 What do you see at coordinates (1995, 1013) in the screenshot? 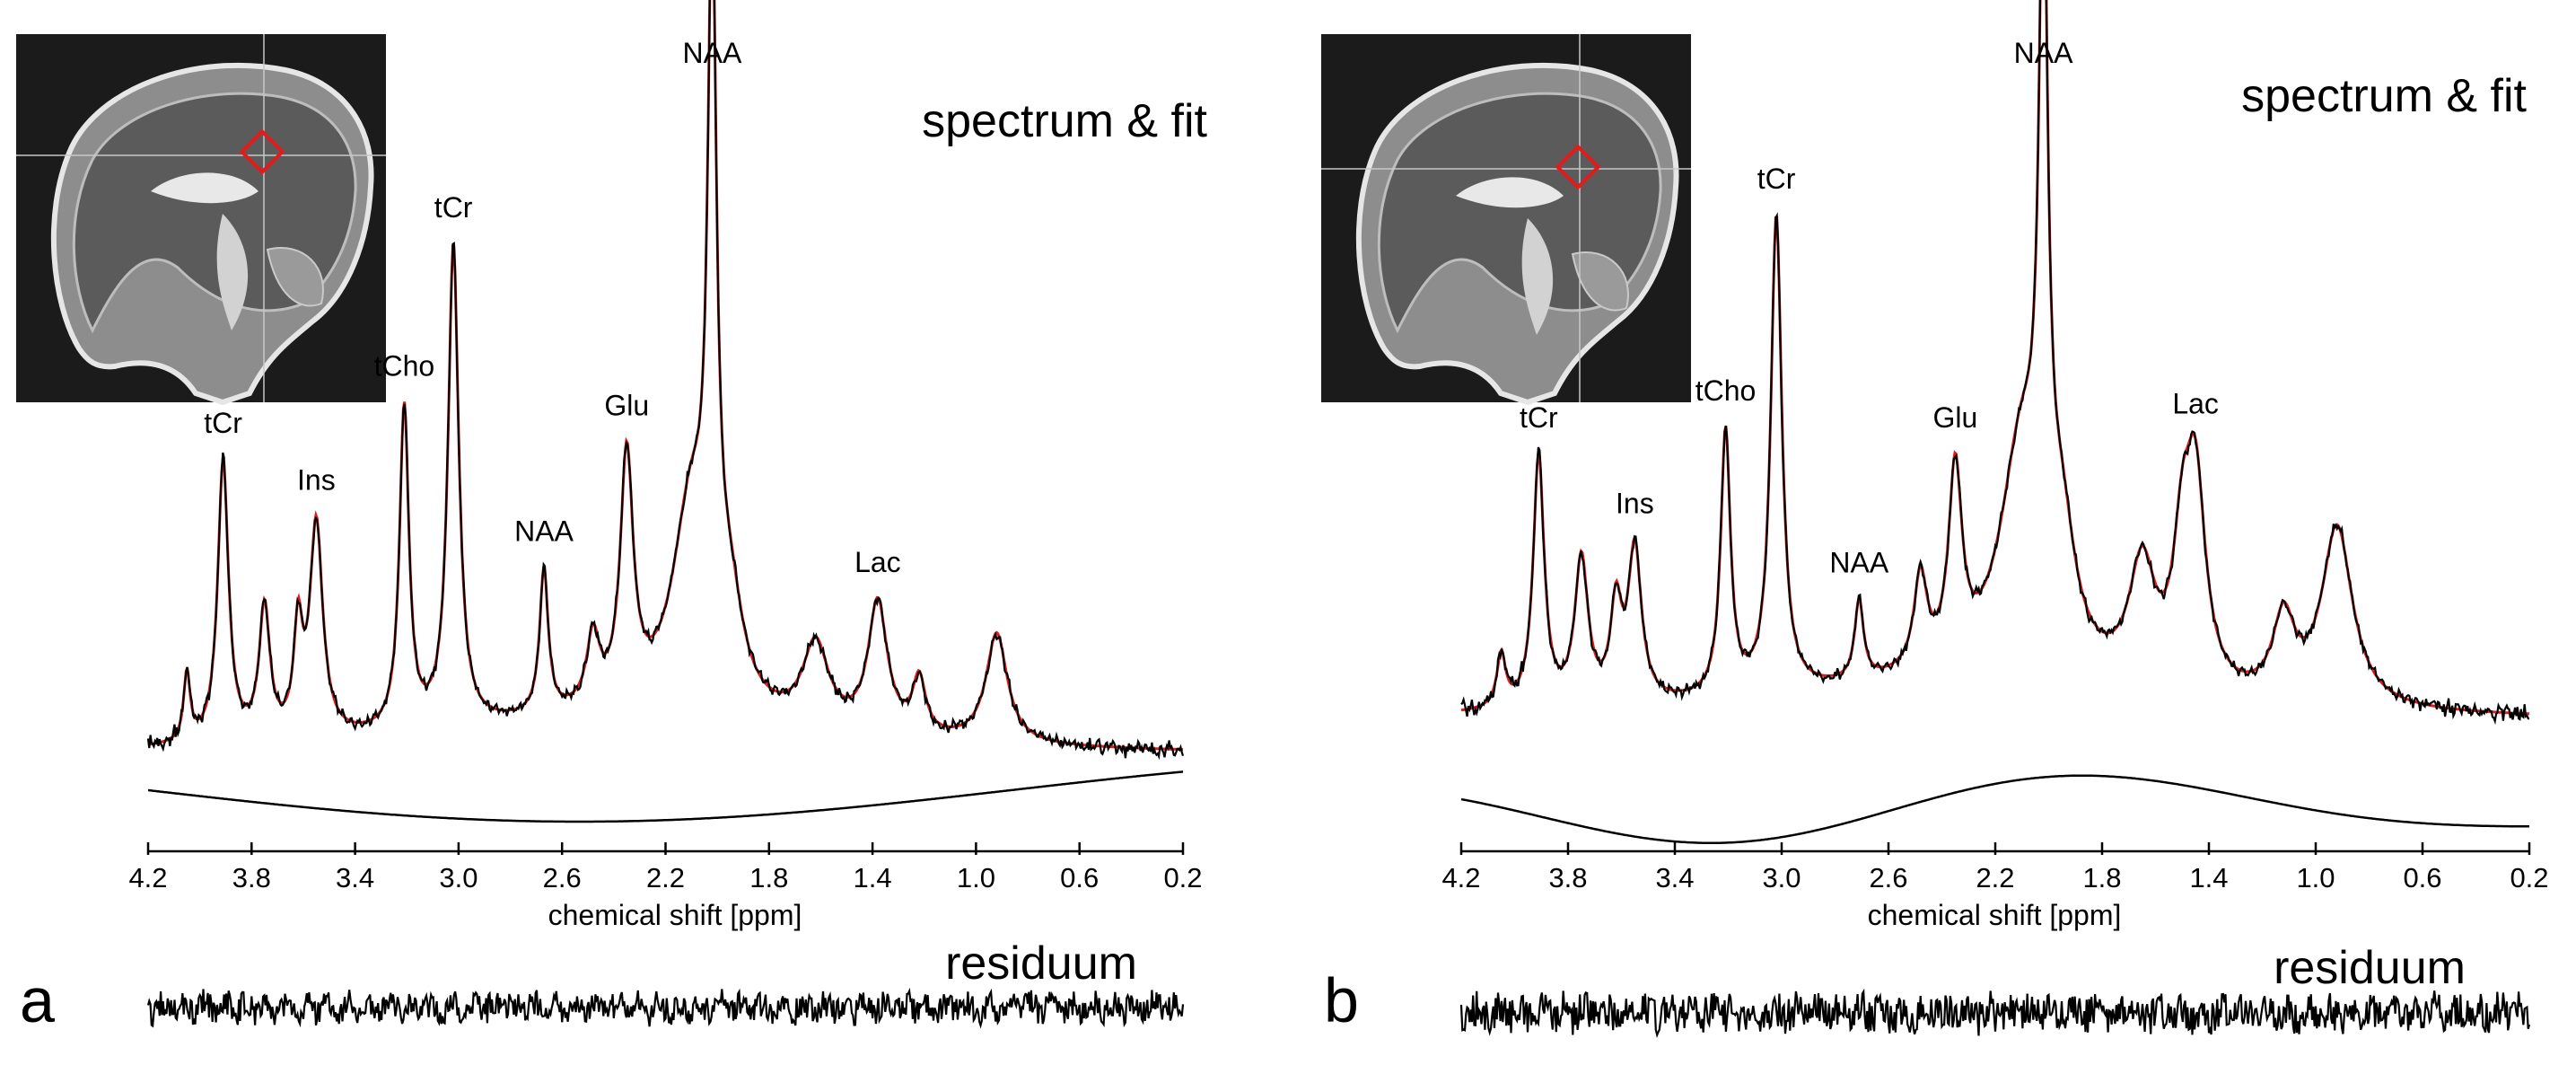
I see `residual-curve-b` at bounding box center [1995, 1013].